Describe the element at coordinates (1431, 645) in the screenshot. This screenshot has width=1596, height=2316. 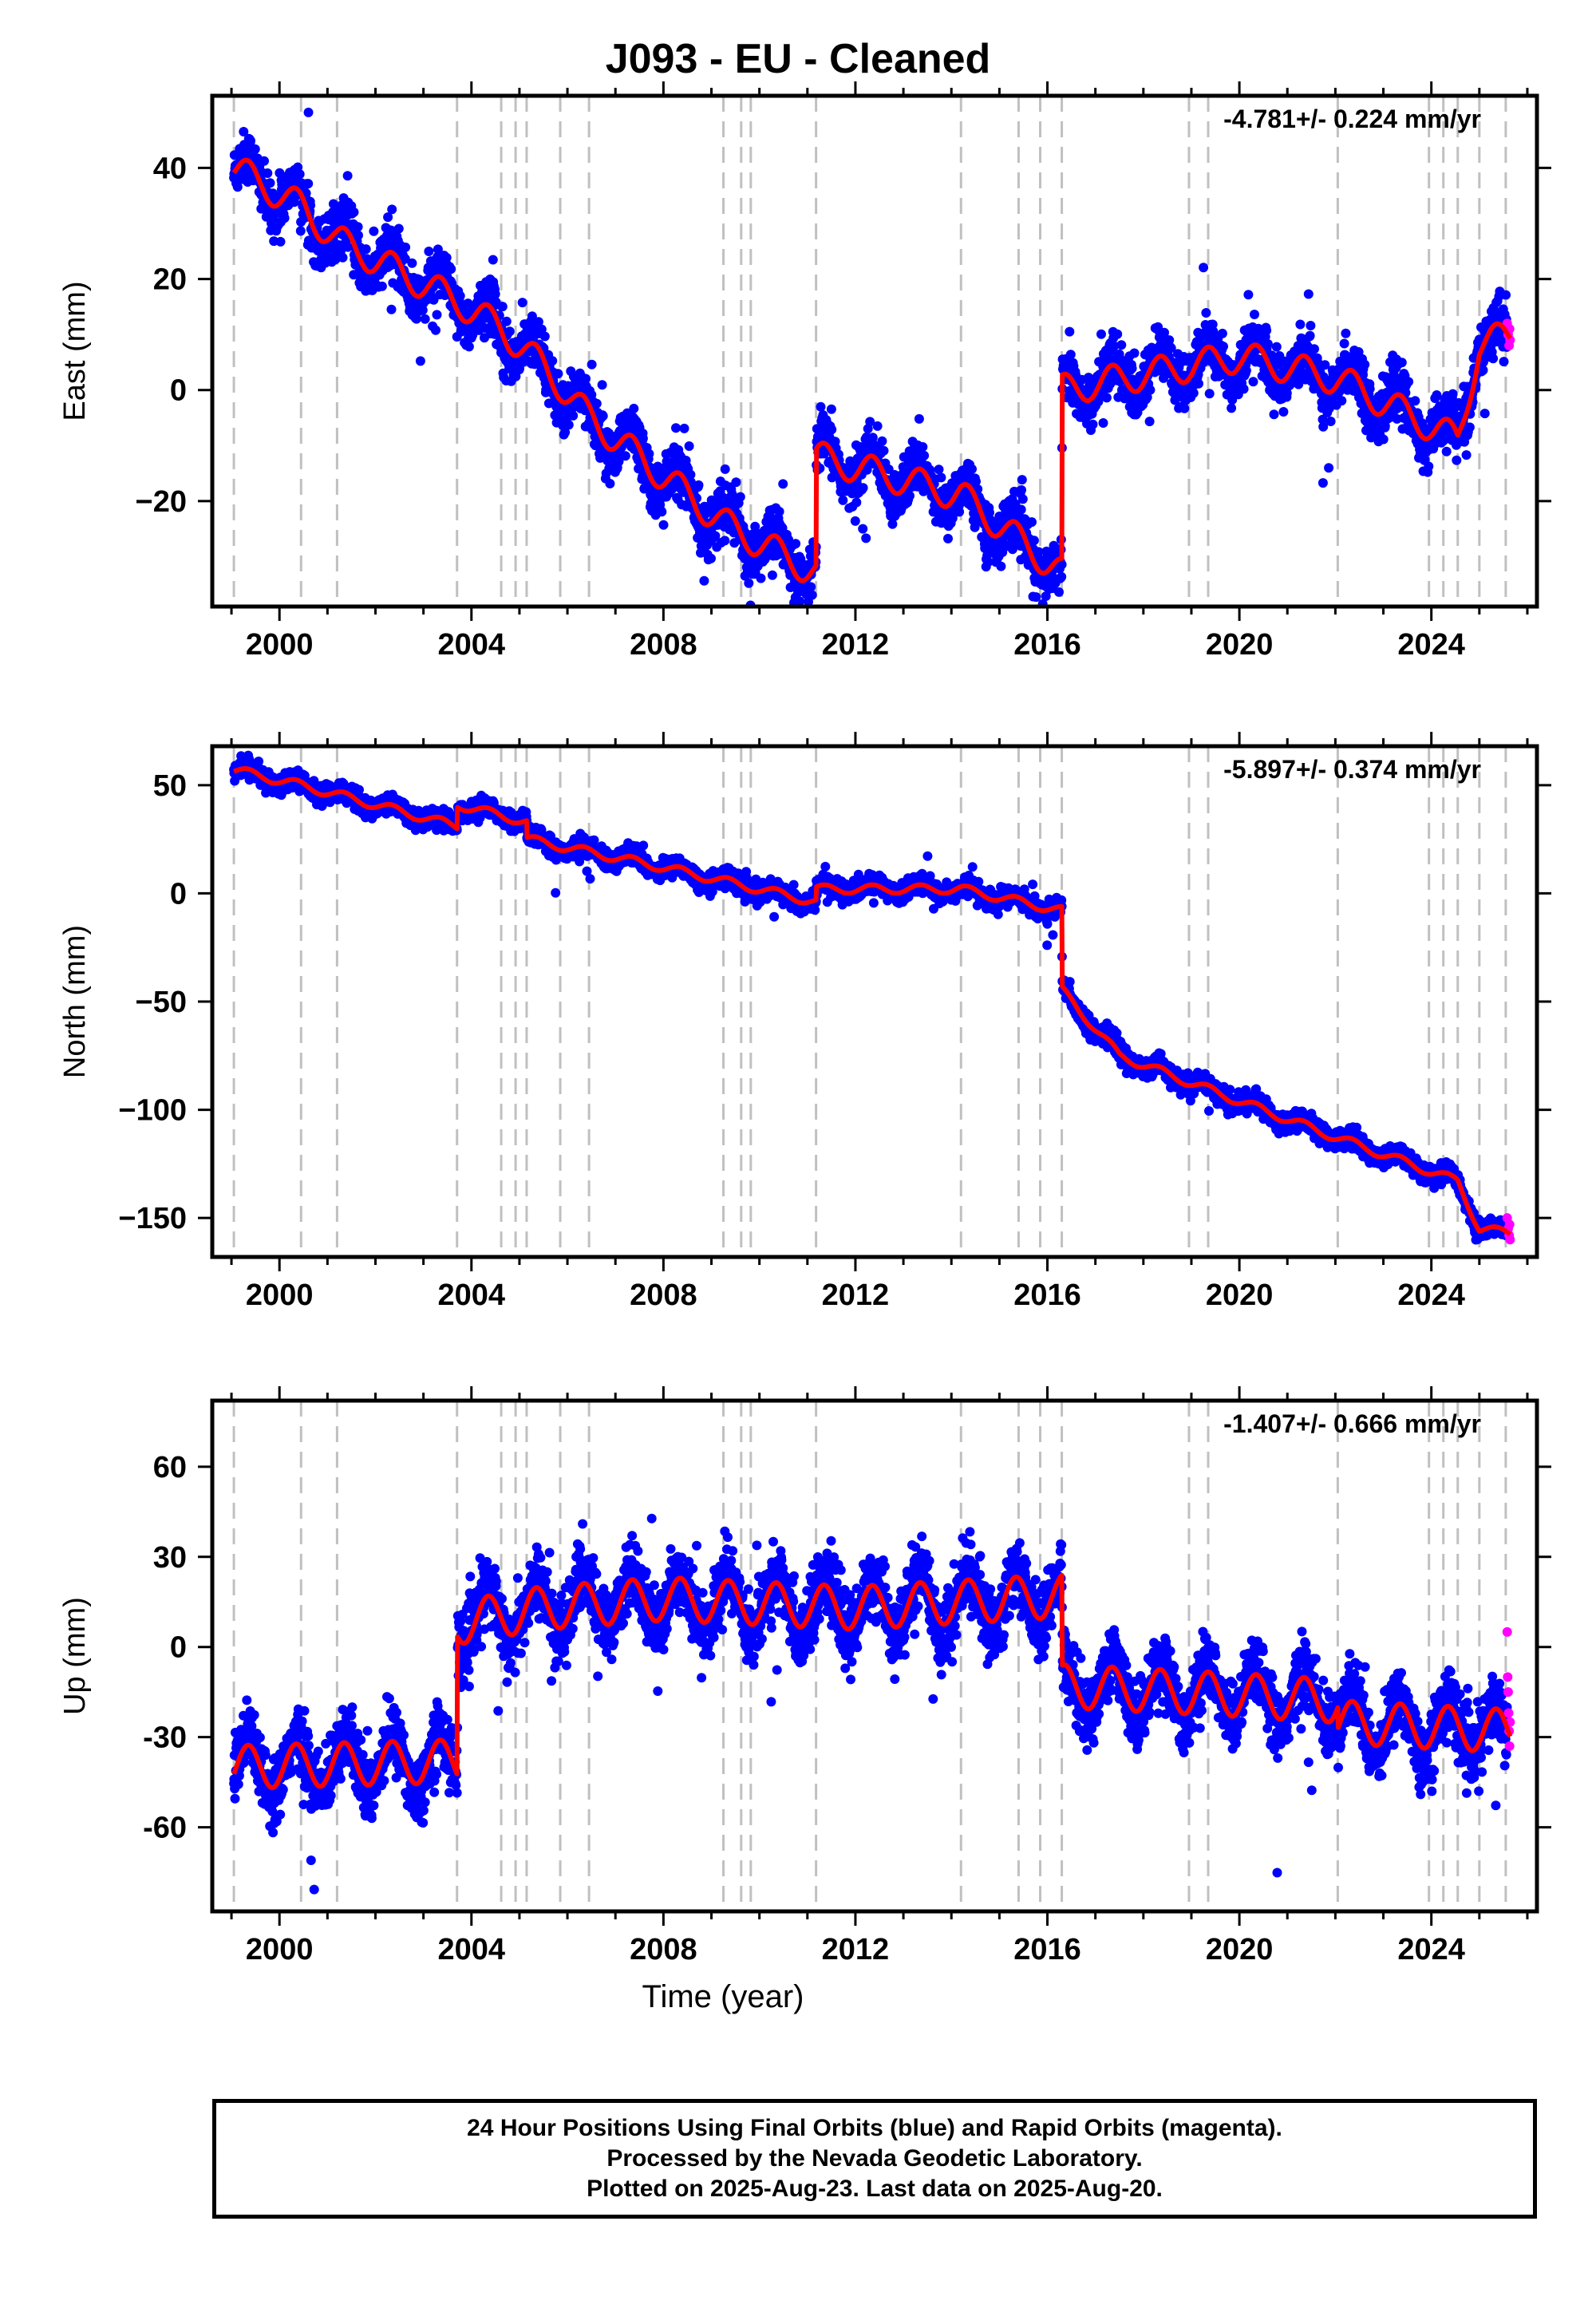
I see `x-tick-label: 2024` at that location.